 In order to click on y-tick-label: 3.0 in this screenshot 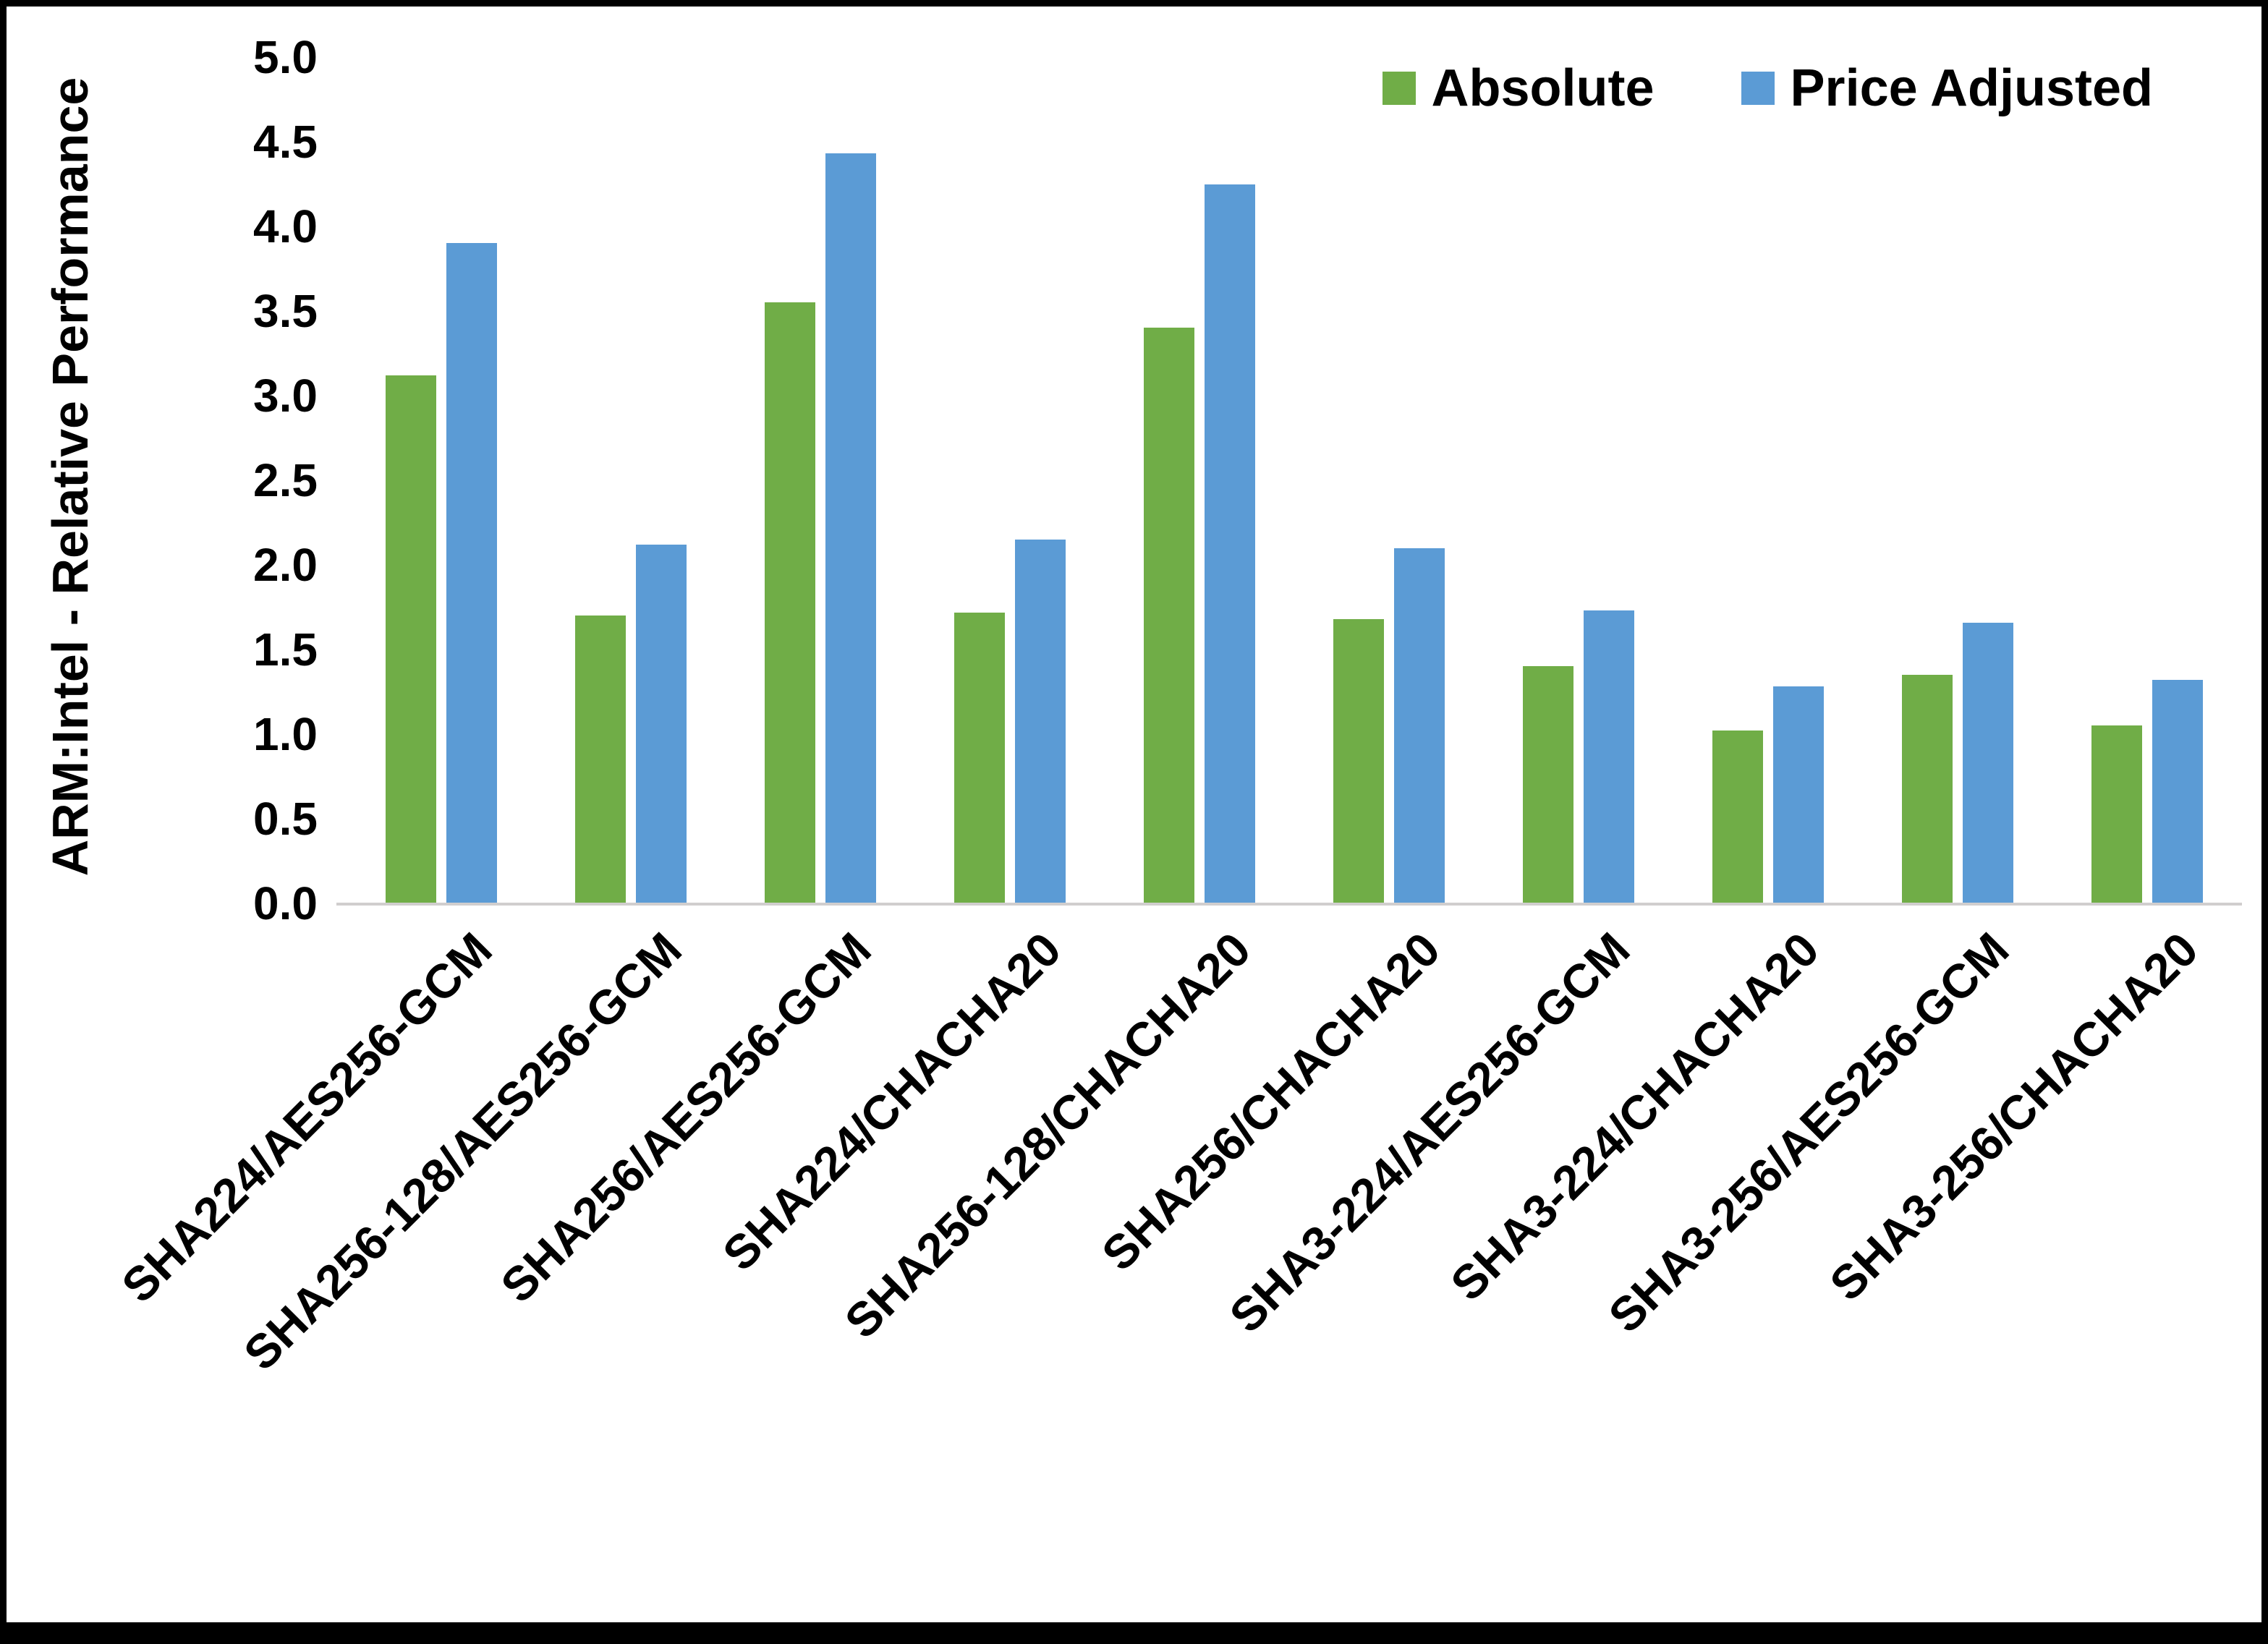, I will do `click(285, 396)`.